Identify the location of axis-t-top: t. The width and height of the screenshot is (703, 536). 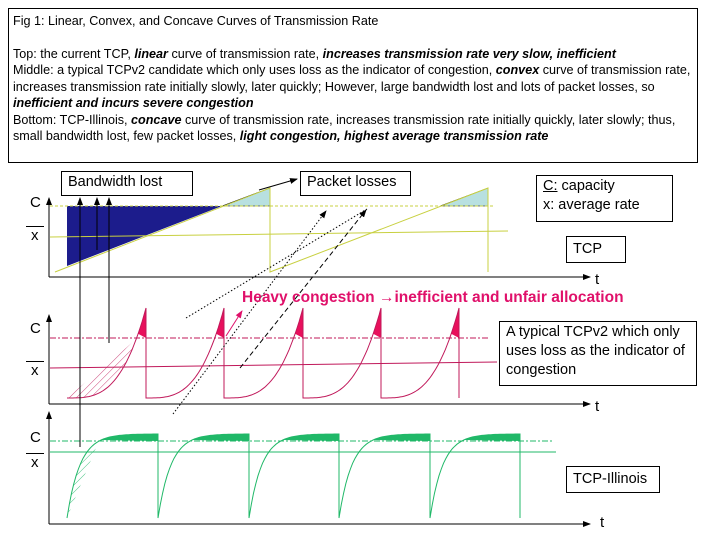
(597, 279).